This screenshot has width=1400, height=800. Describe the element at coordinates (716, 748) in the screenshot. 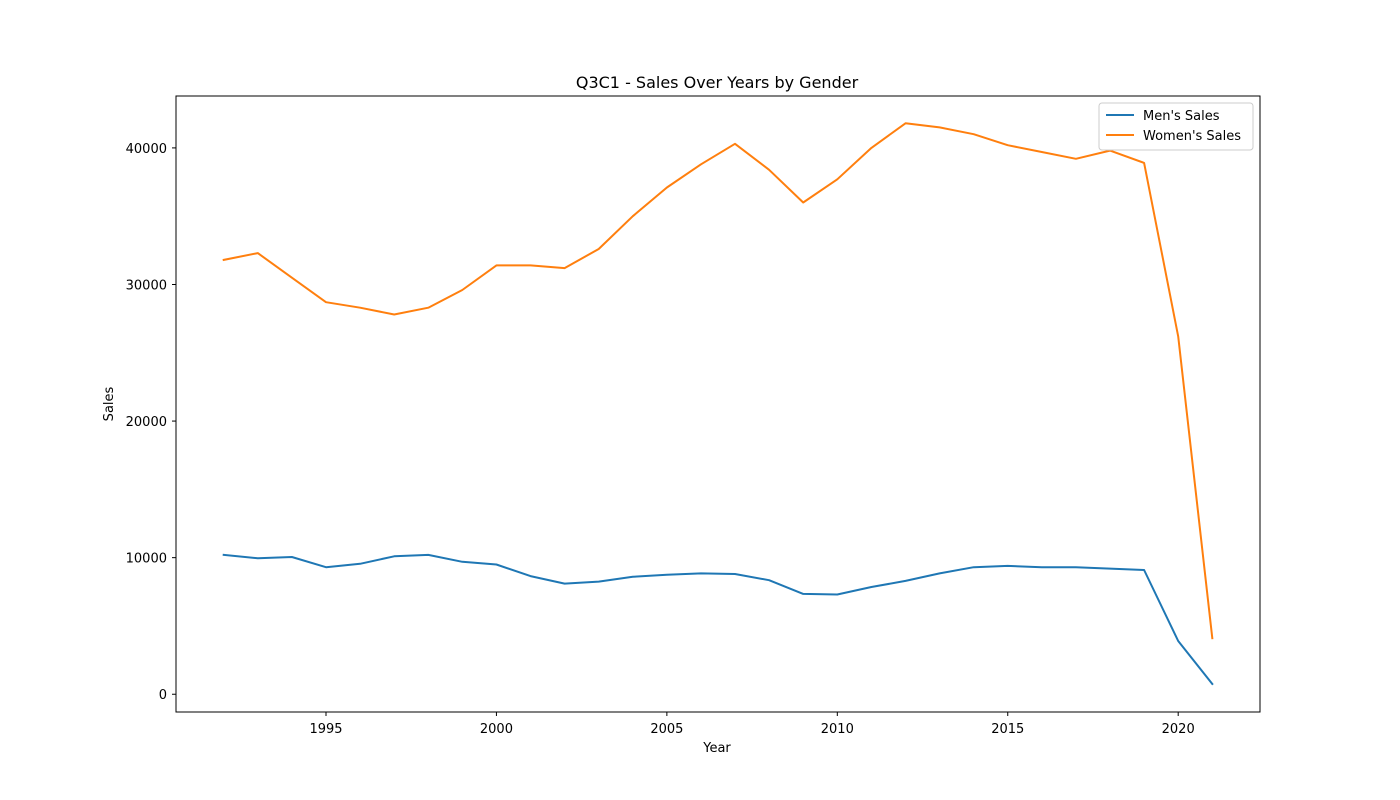

I see `x-axis-title: Year` at that location.